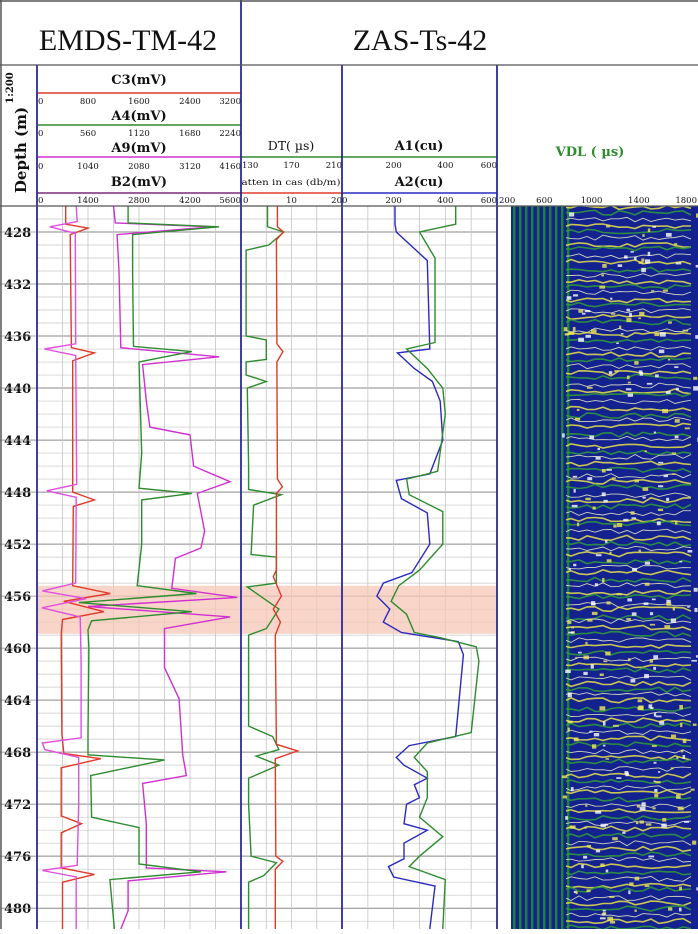  I want to click on depth-tick-label: 464, so click(17, 701).